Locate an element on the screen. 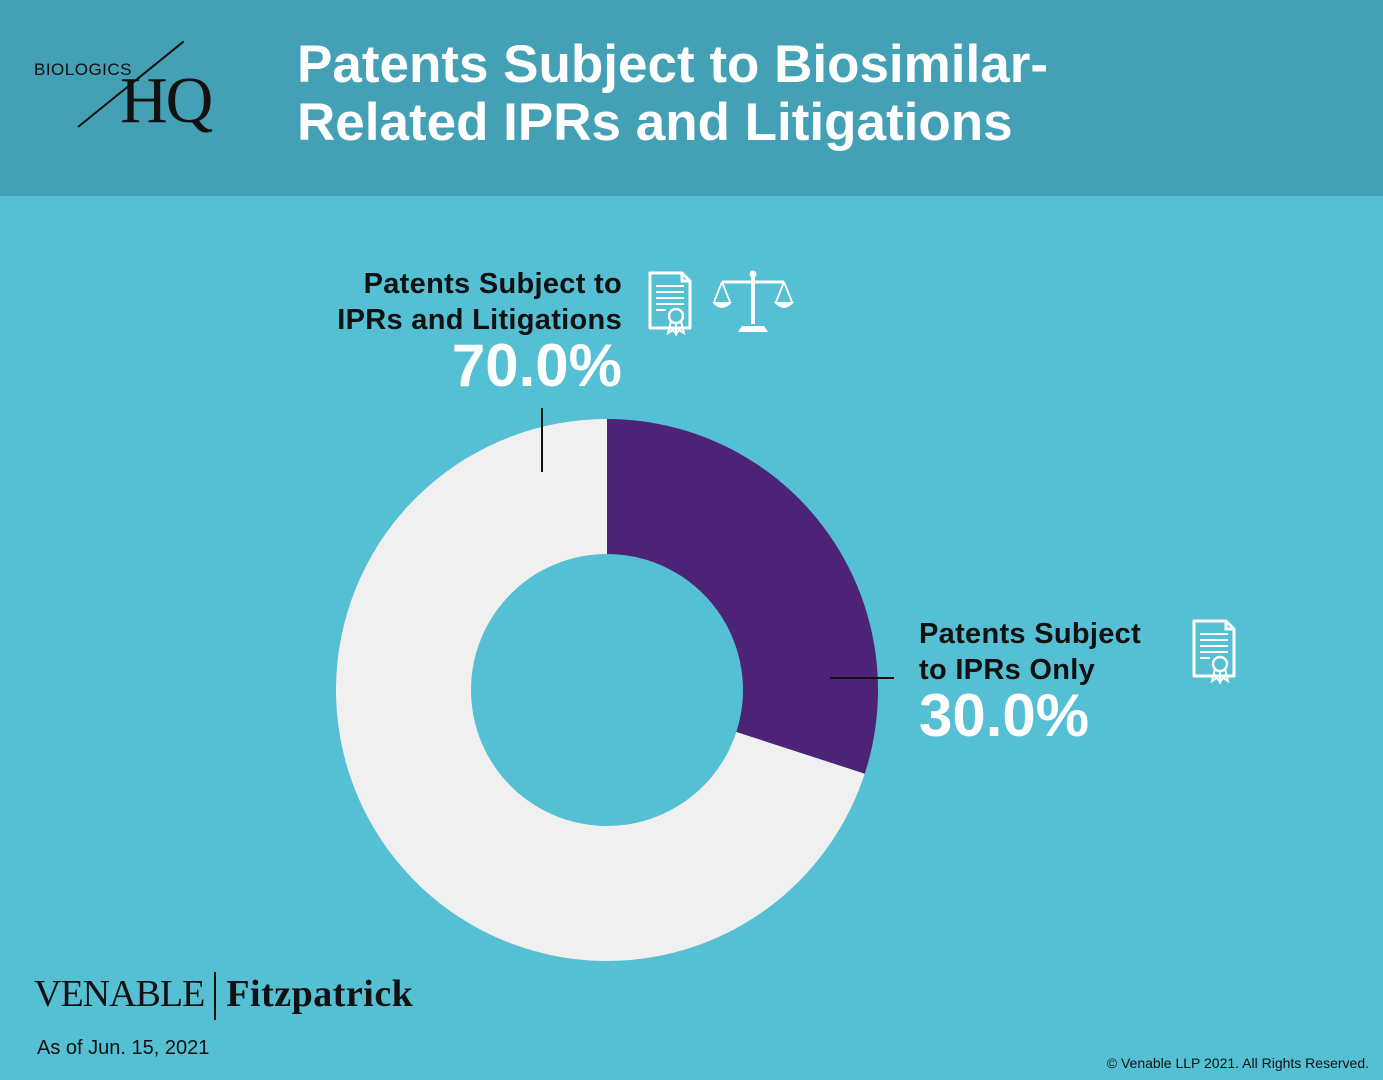  logo-big-text: HQ is located at coordinates (166, 100).